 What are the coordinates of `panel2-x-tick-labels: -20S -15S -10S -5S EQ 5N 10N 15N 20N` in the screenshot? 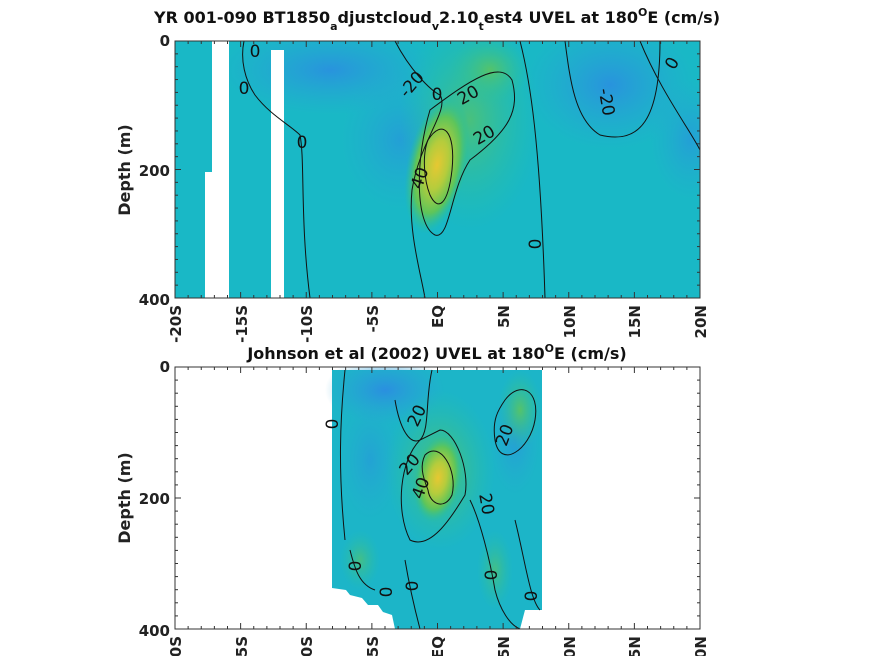 It's located at (438, 646).